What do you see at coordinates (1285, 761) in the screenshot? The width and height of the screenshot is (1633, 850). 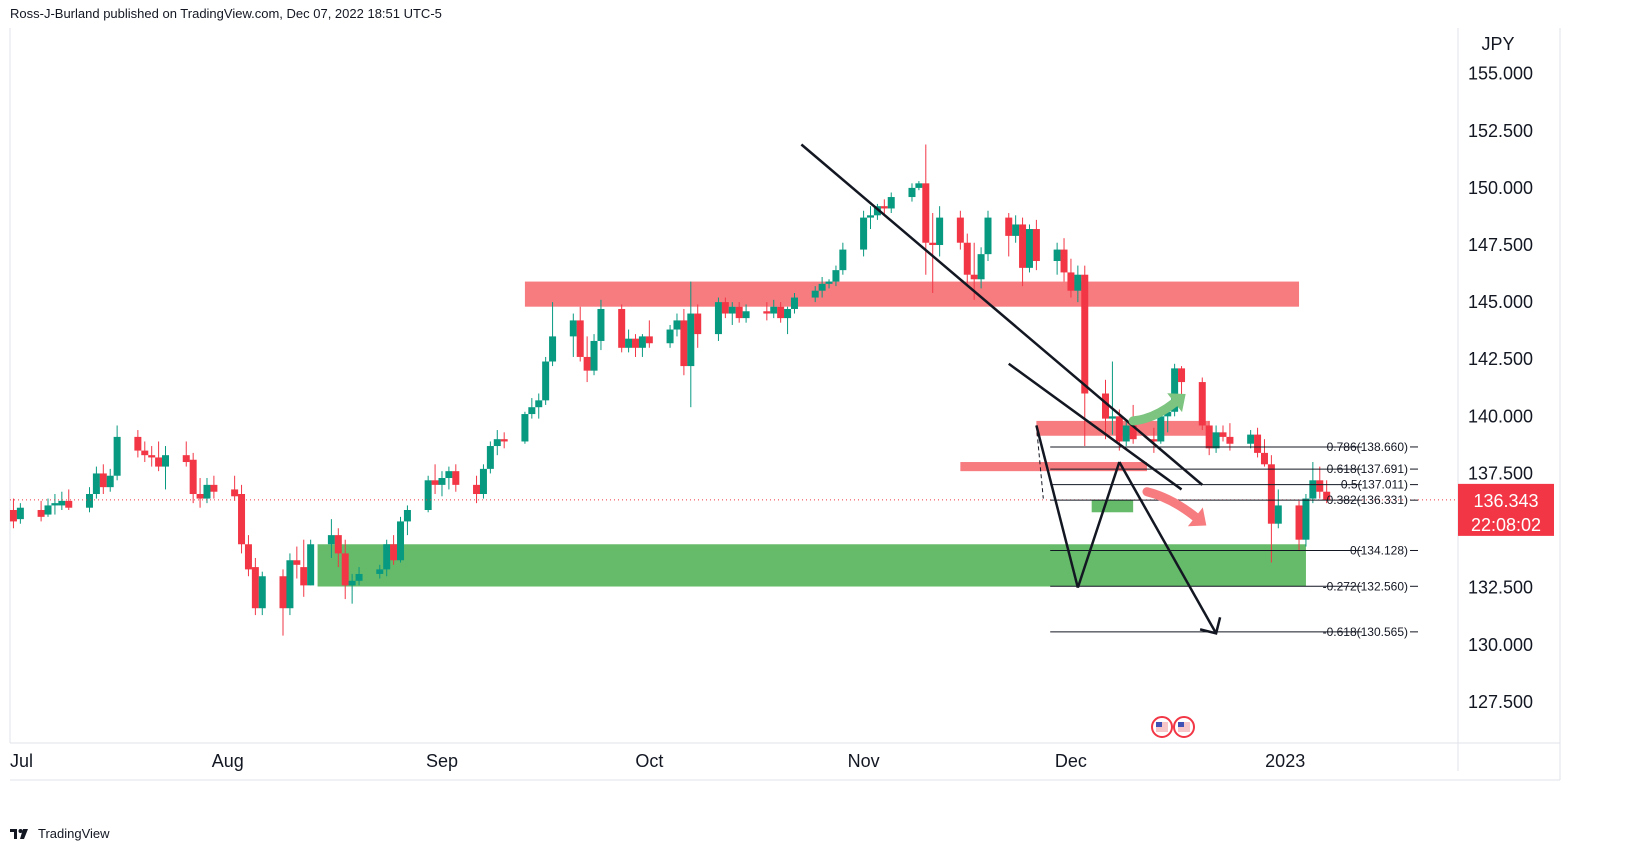 I see `time-tick-label: 2023` at bounding box center [1285, 761].